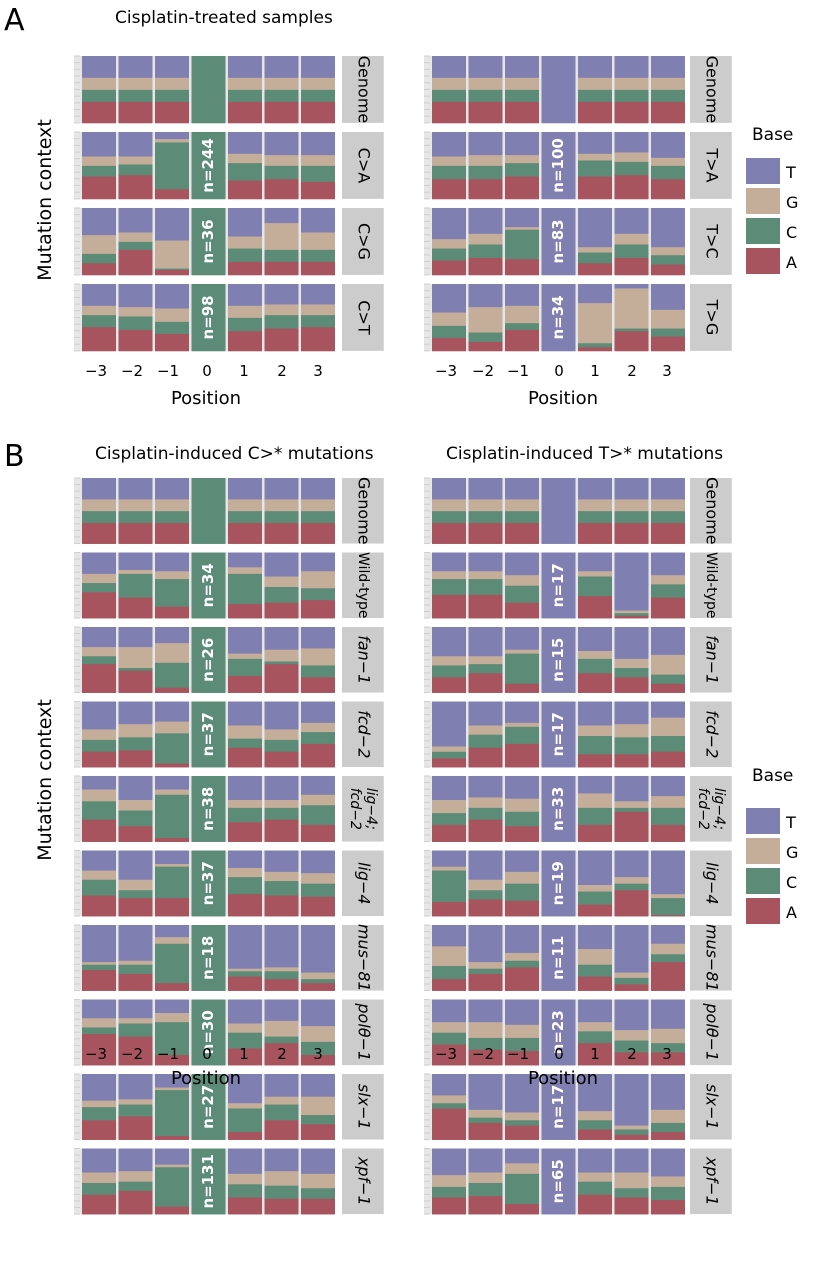 This screenshot has width=826, height=1280. Describe the element at coordinates (790, 822) in the screenshot. I see `legend-b-label-t: T` at that location.